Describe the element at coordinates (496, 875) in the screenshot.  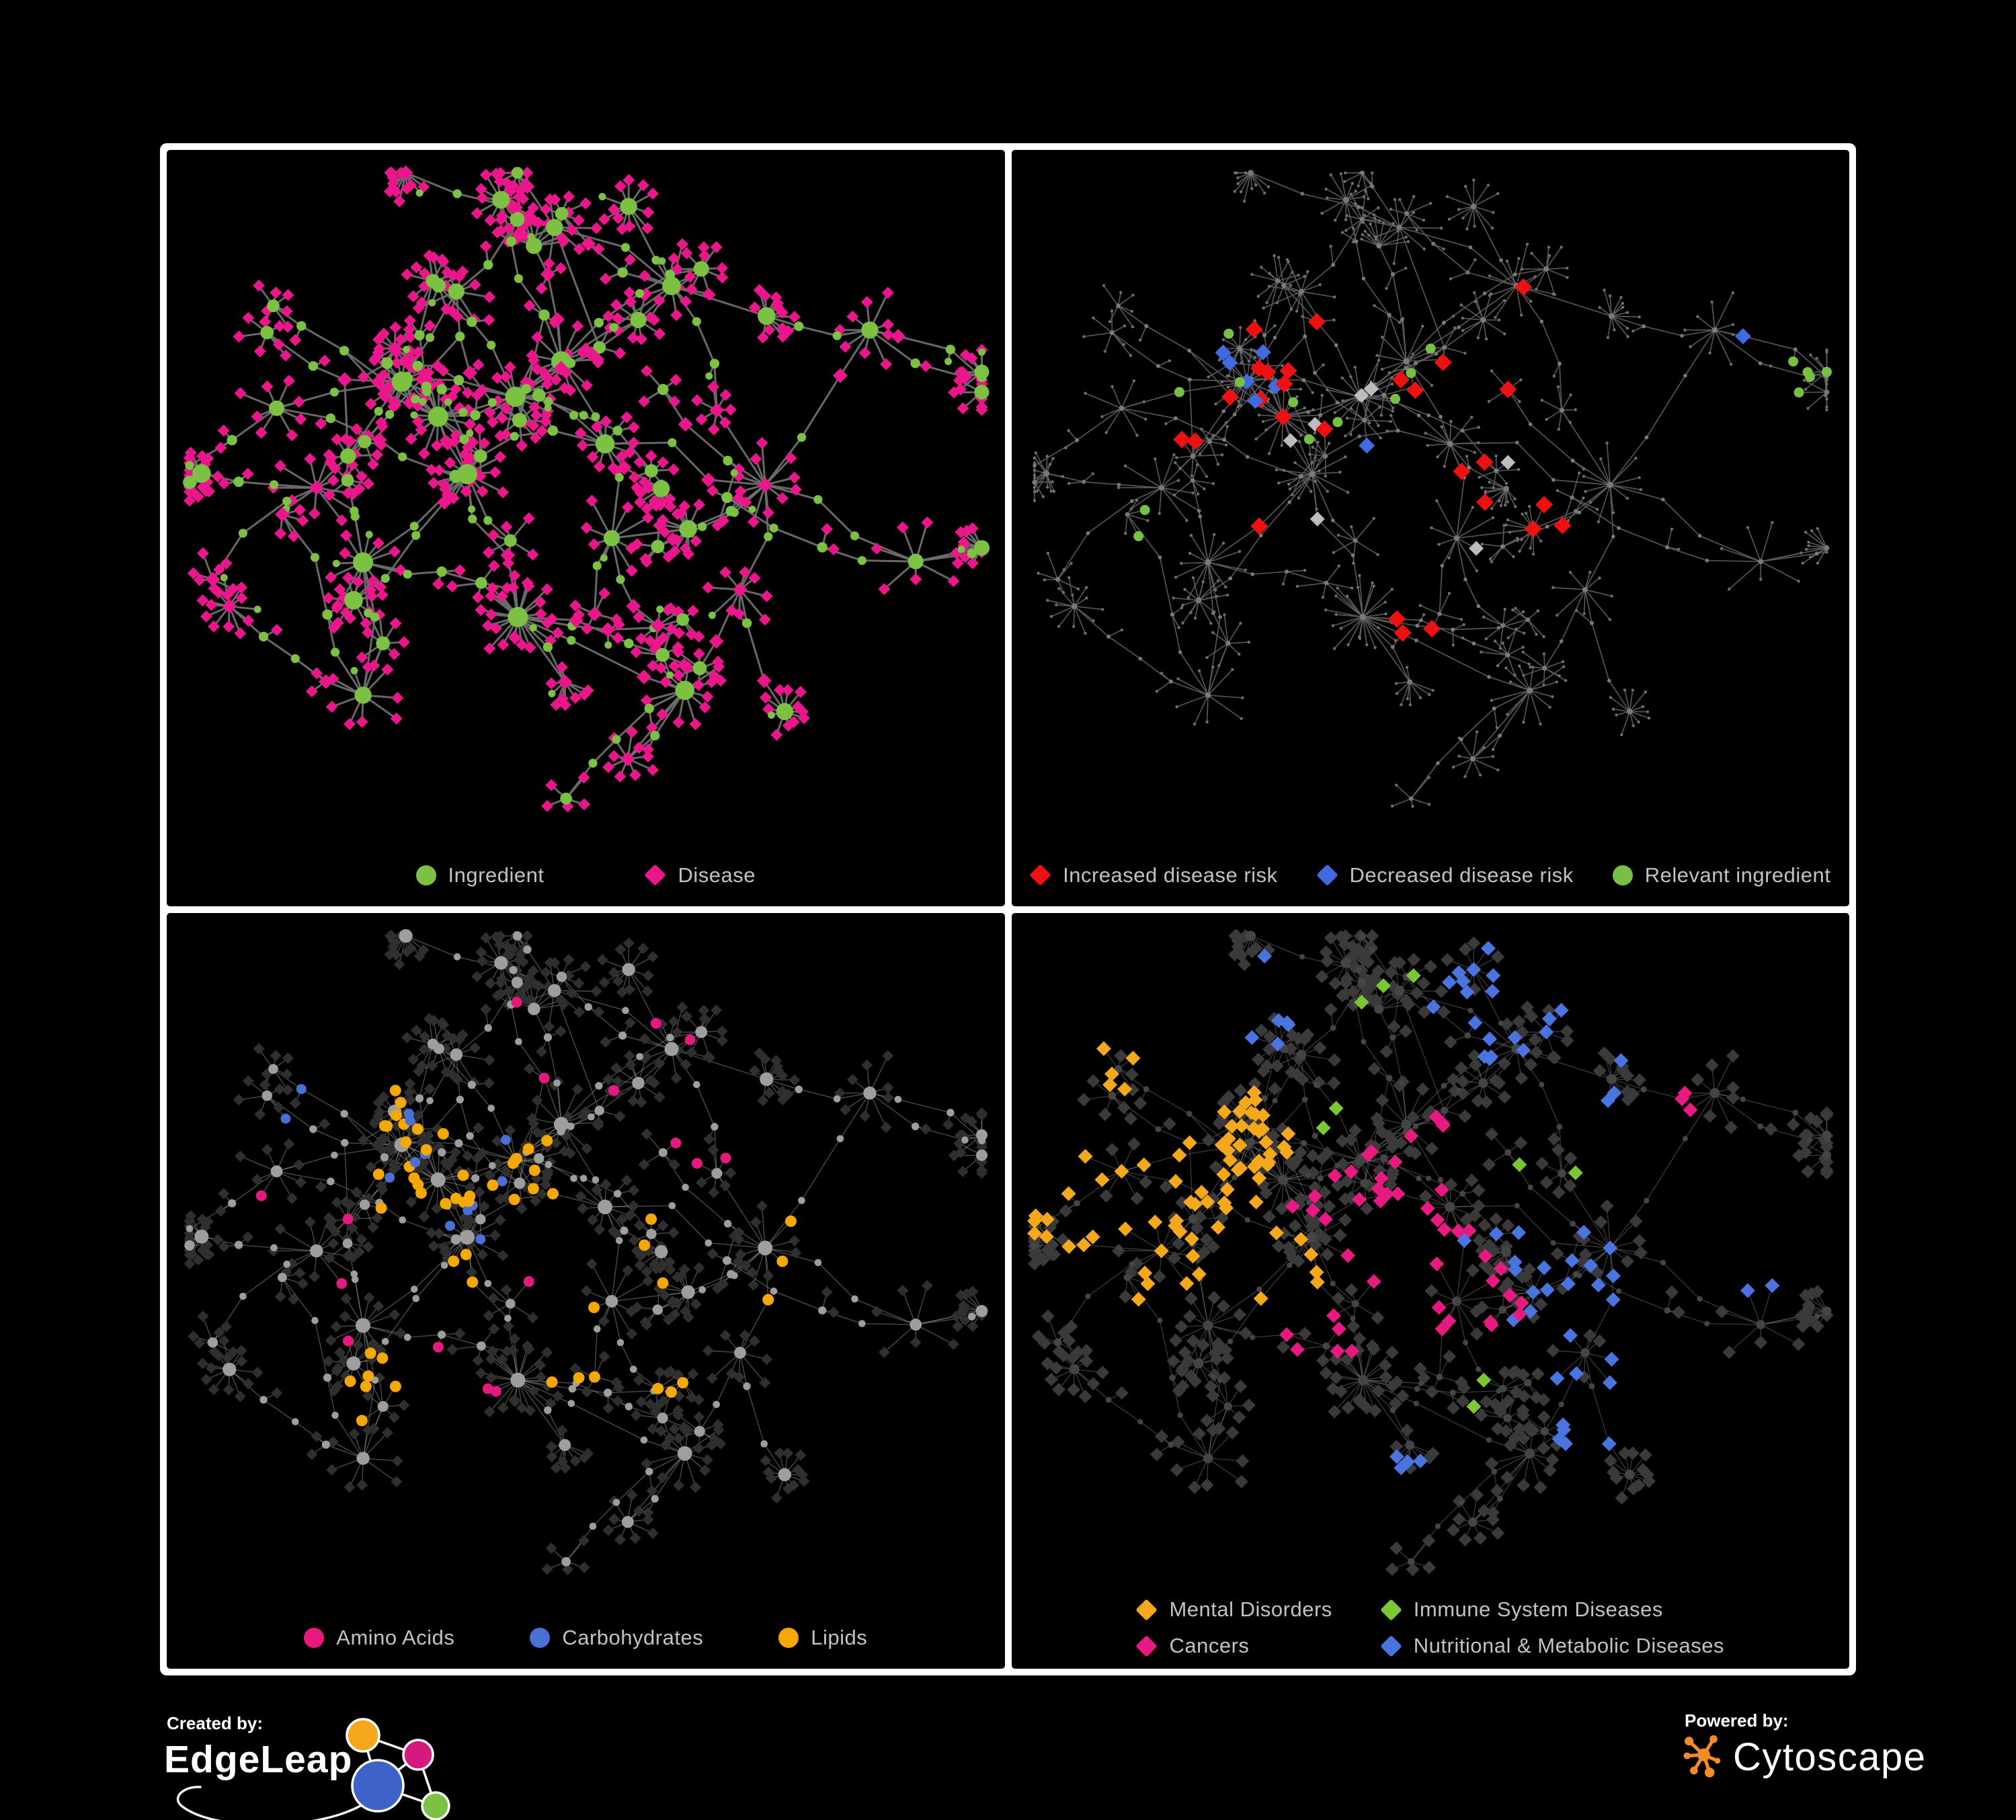
I see `legend-label: Ingredient` at that location.